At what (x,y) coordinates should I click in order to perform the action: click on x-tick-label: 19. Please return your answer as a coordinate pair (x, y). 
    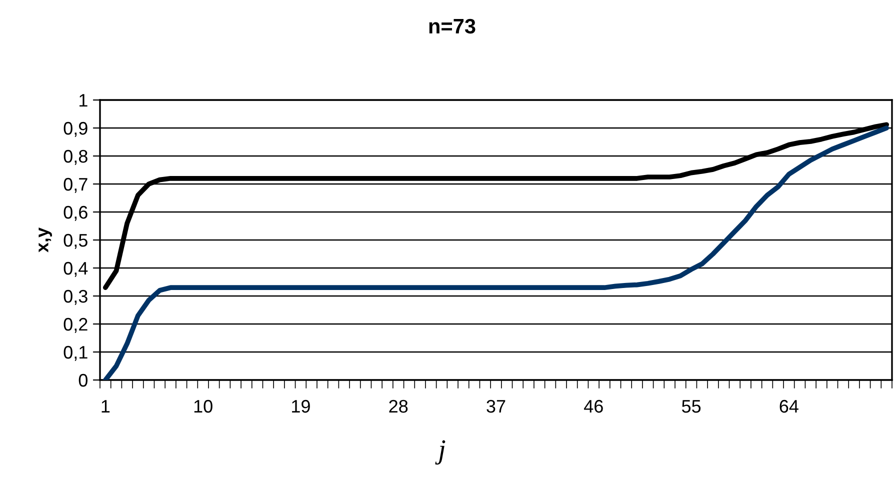
    Looking at the image, I should click on (301, 406).